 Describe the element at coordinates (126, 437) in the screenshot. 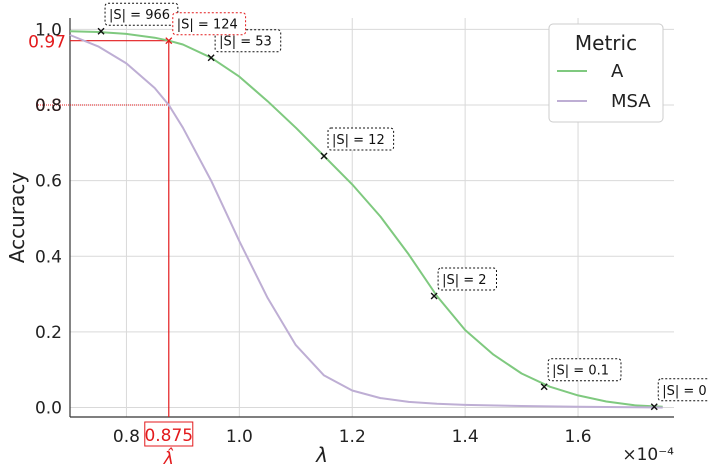

I see `x-tick-label: 0.8` at that location.